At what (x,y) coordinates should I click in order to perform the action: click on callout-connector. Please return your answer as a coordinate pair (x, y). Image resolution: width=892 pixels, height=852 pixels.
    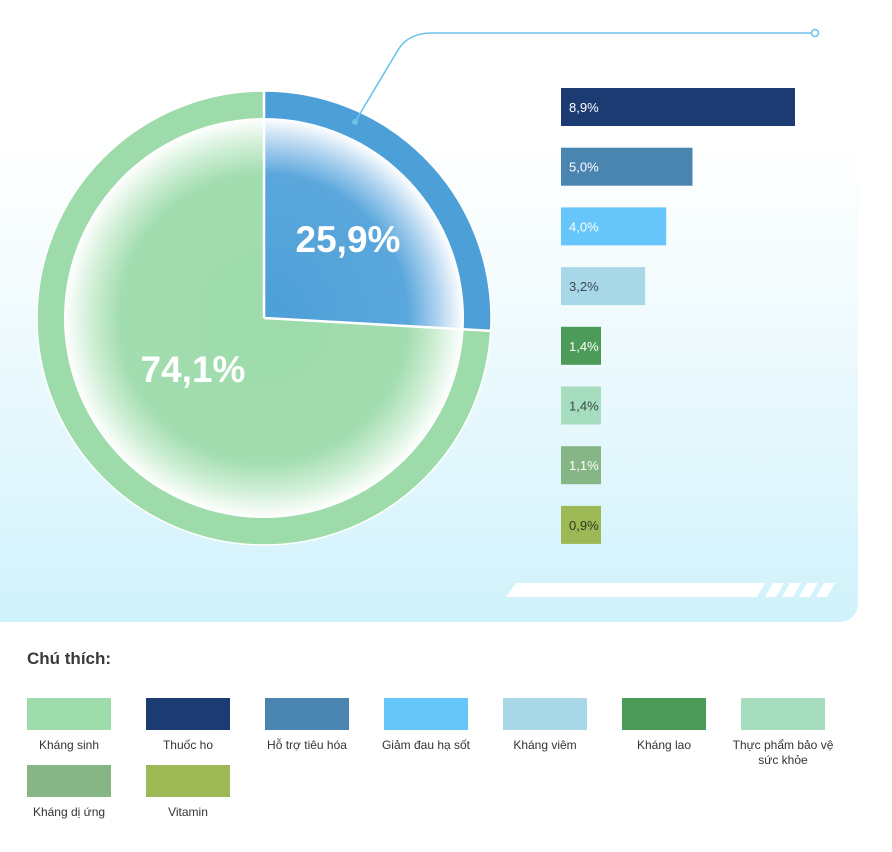
    Looking at the image, I should click on (586, 76).